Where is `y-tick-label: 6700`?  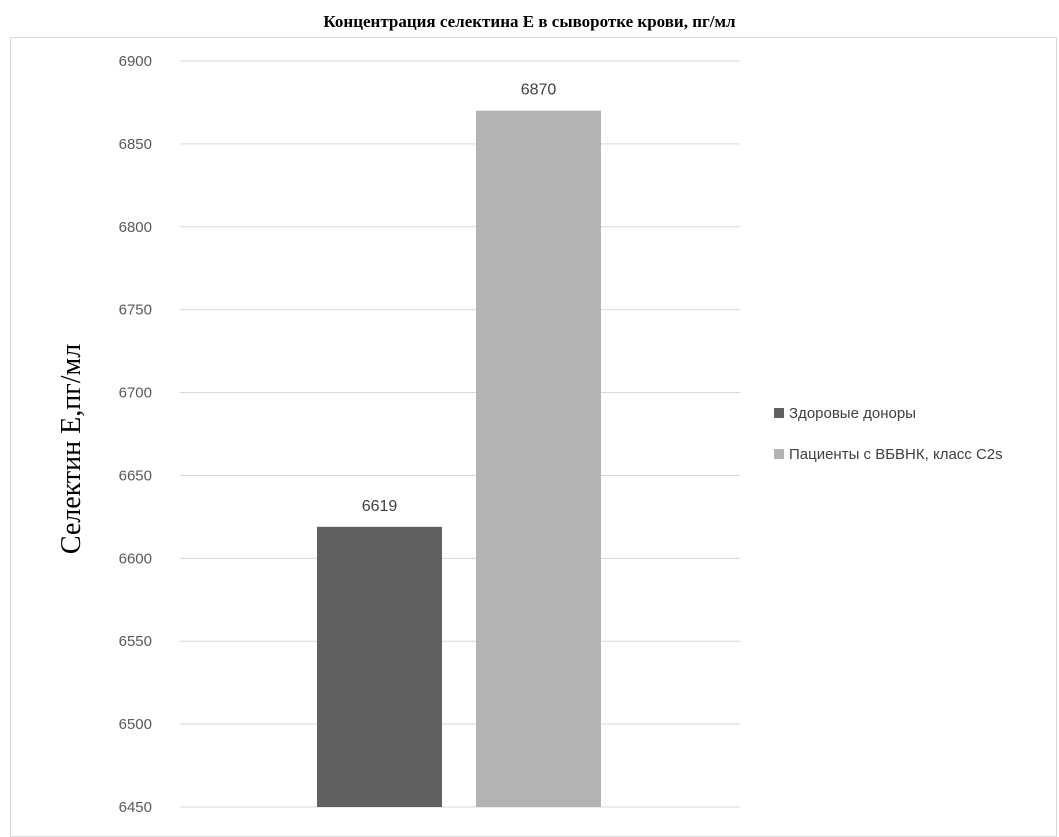
y-tick-label: 6700 is located at coordinates (135, 393).